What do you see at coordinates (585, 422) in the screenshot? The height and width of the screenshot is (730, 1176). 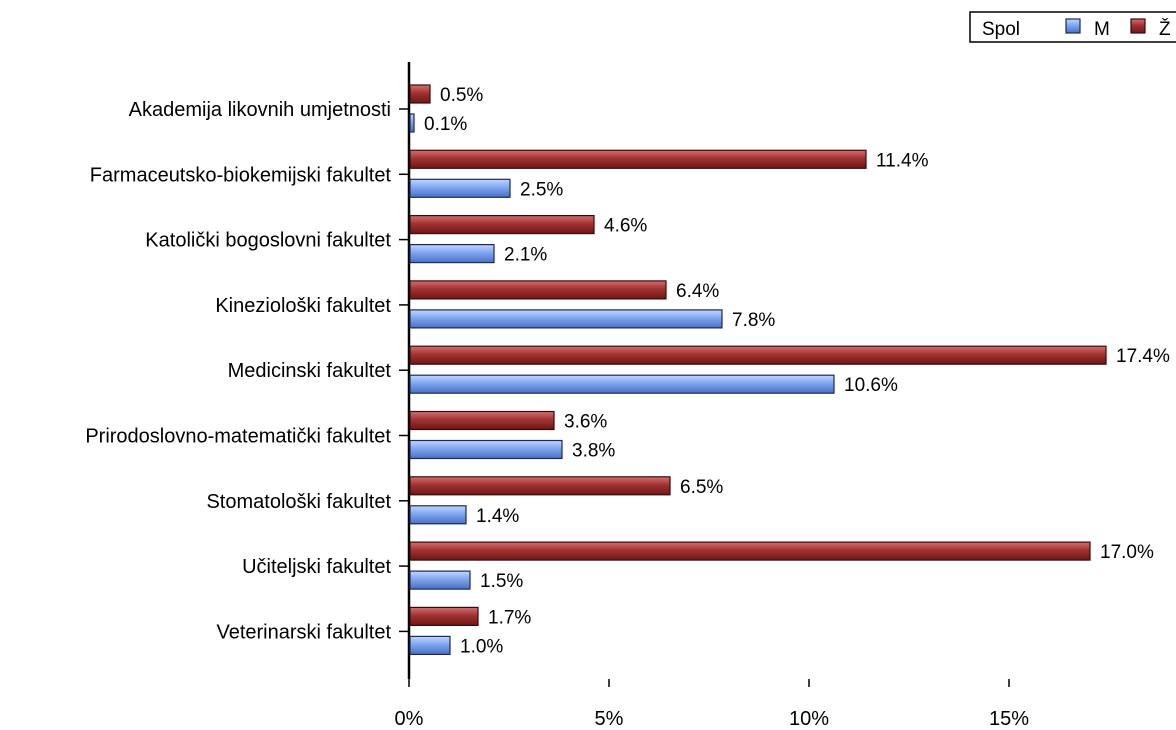 I see `data-label-f: 3.6%` at bounding box center [585, 422].